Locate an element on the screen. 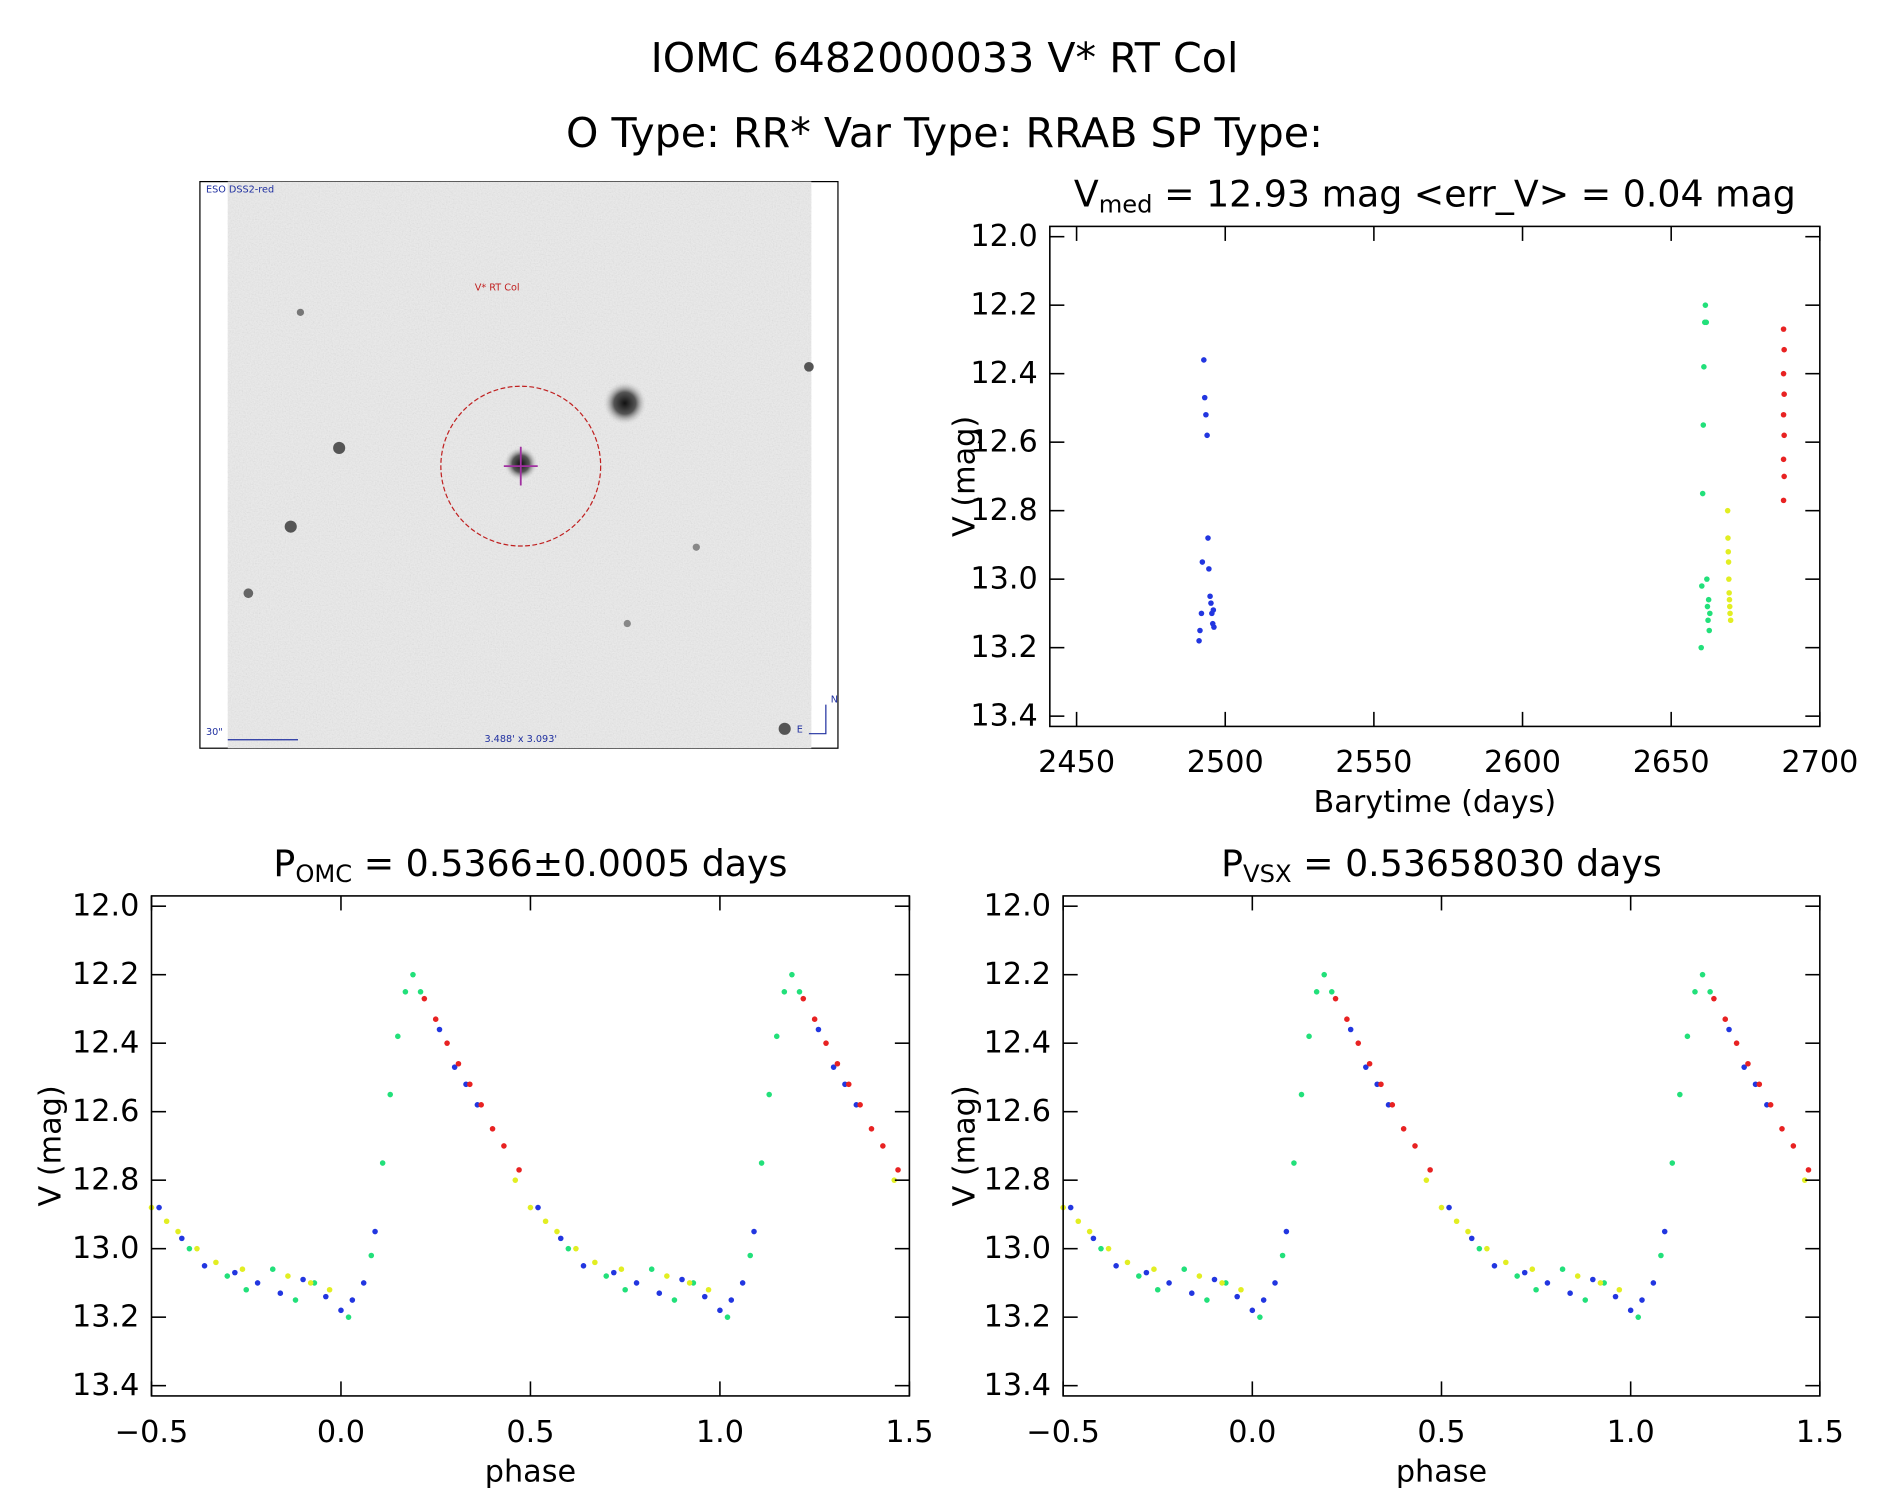  target-label: V* RT Col is located at coordinates (497, 288).